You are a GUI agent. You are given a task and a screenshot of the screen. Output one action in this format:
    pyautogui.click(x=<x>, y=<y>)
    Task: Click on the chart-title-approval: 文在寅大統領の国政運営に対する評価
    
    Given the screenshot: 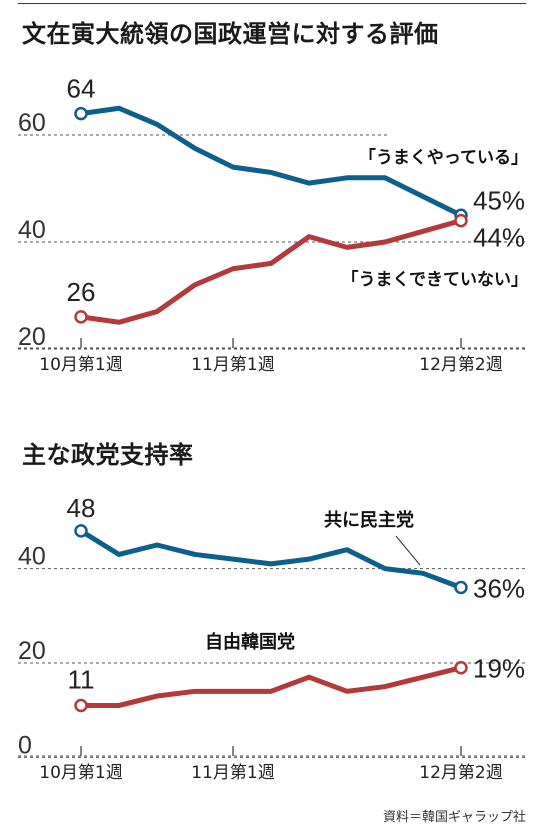 What is the action you would take?
    pyautogui.click(x=230, y=34)
    